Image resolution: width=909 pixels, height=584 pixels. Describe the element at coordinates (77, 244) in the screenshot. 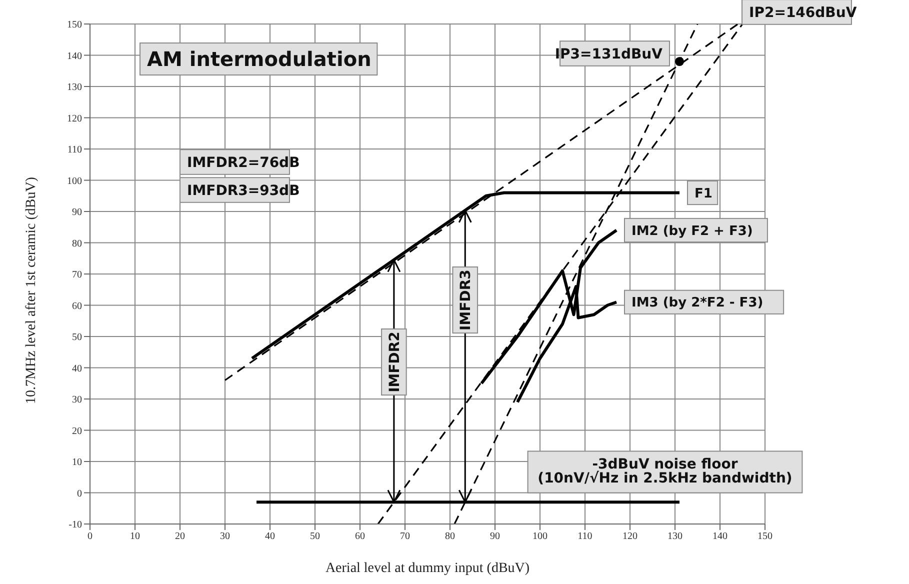

I see `y-tick-label: 80` at that location.